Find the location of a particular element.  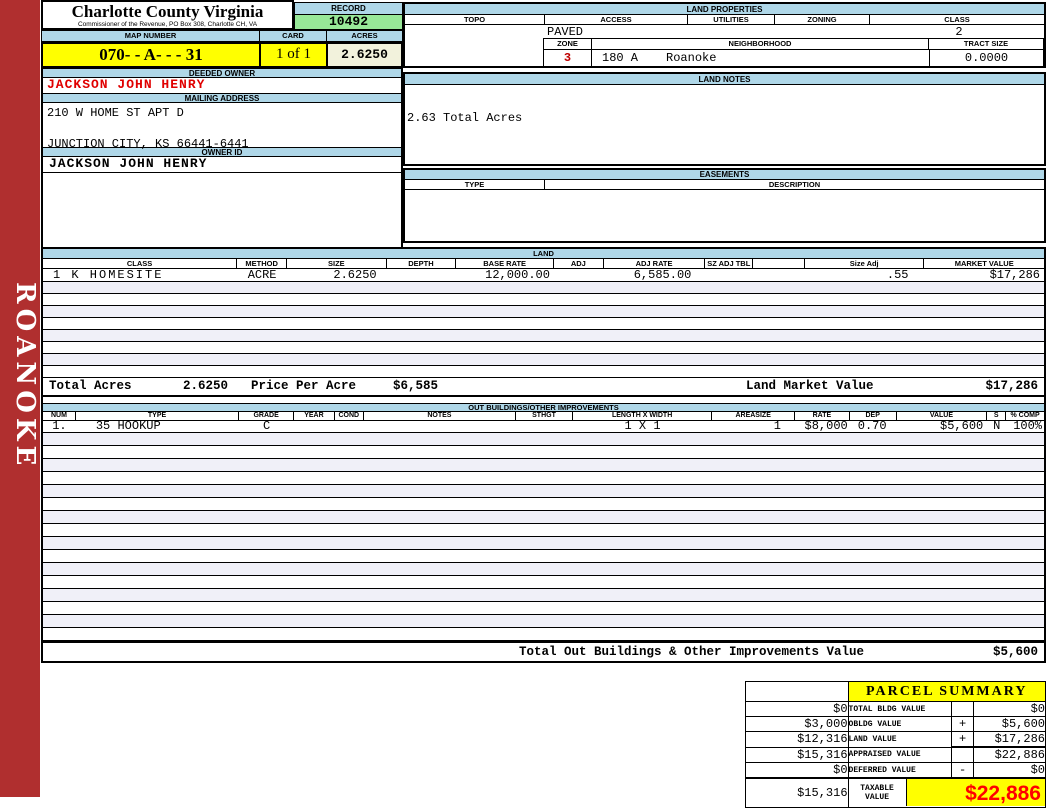

land-class: 1 K HOMESITE is located at coordinates (108, 275).